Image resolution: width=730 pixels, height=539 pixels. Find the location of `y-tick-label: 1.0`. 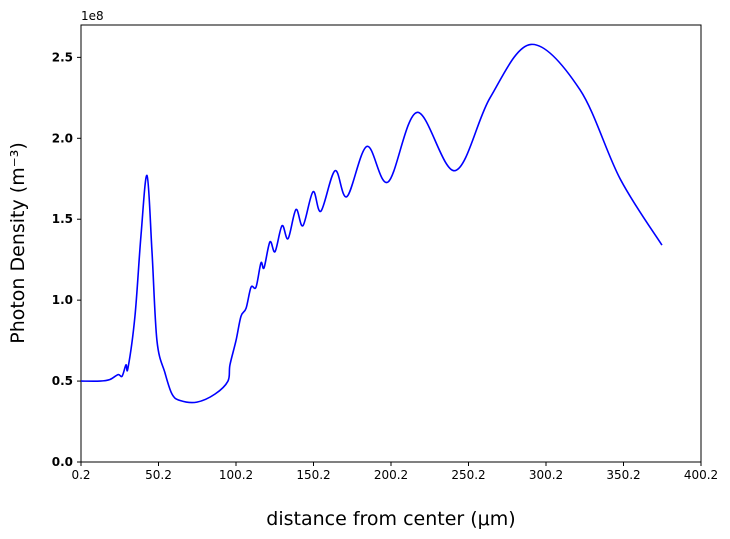

y-tick-label: 1.0 is located at coordinates (62, 300).